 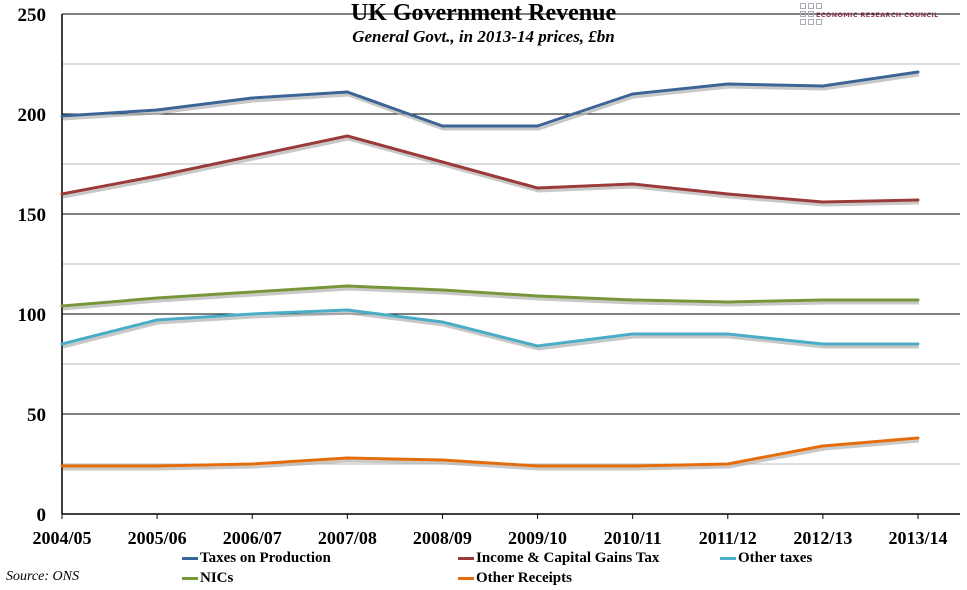 What do you see at coordinates (568, 558) in the screenshot?
I see `legend-label: Income & Capital Gains Tax` at bounding box center [568, 558].